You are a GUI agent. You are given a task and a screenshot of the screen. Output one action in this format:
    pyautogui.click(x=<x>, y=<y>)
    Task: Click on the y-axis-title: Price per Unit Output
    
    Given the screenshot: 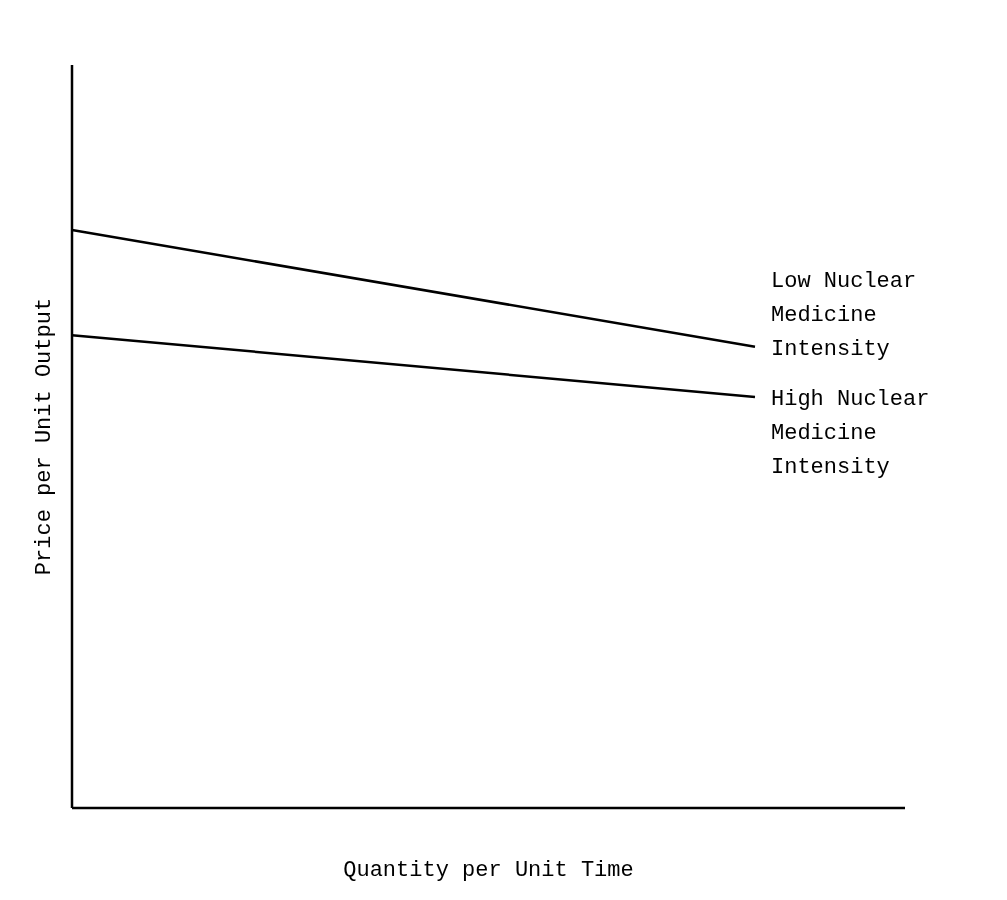 What is the action you would take?
    pyautogui.click(x=44, y=436)
    